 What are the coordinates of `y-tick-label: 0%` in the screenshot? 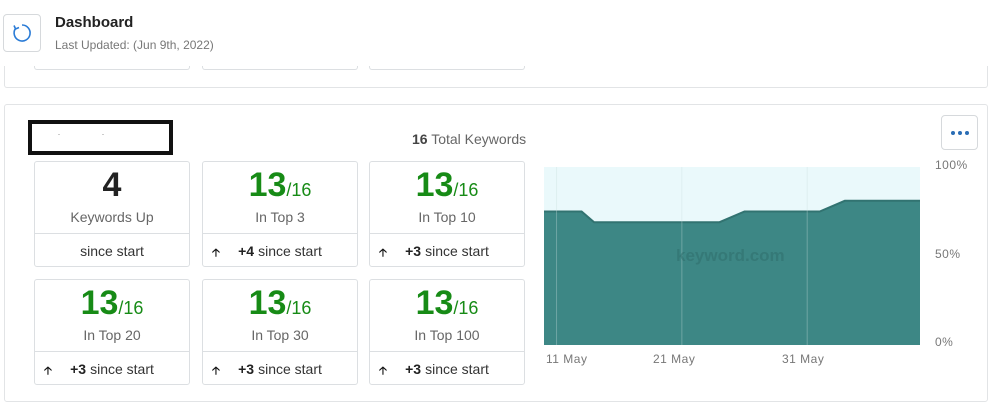 It's located at (944, 342).